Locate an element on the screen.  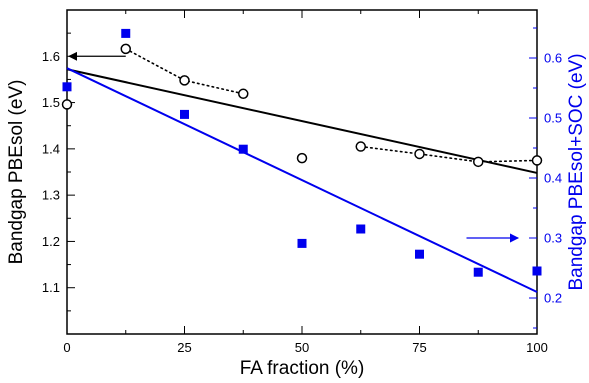
y-right-tick-label: 0.3 is located at coordinates (553, 238).